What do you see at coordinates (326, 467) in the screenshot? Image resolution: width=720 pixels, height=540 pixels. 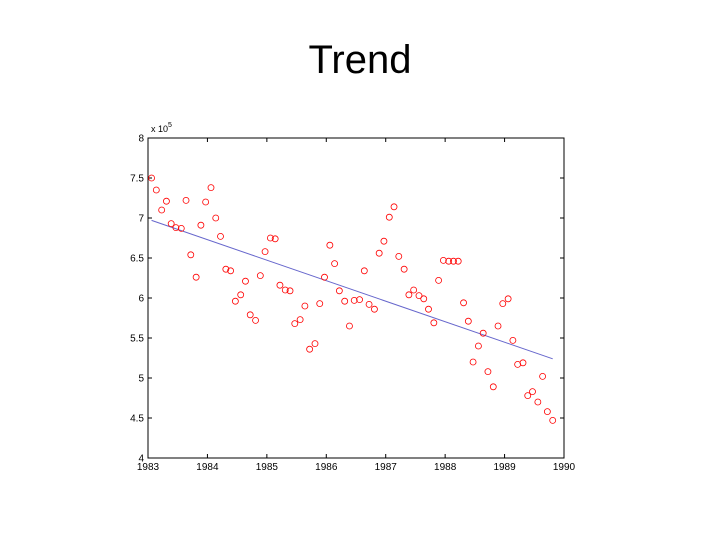 I see `x-tick-label: 1986` at bounding box center [326, 467].